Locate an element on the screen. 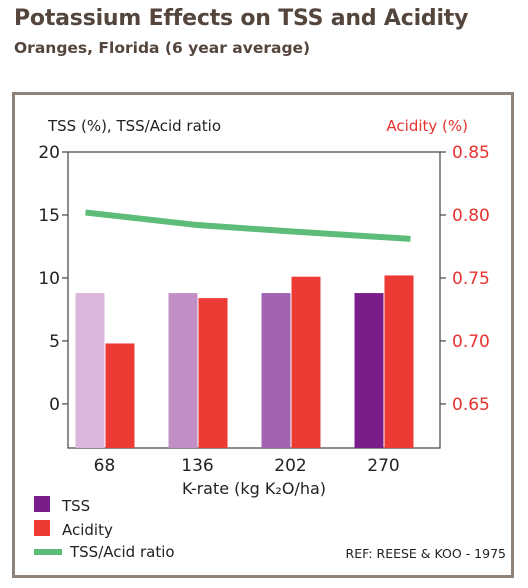 This screenshot has width=528, height=588. y-left-tick-label: 5 is located at coordinates (54, 342).